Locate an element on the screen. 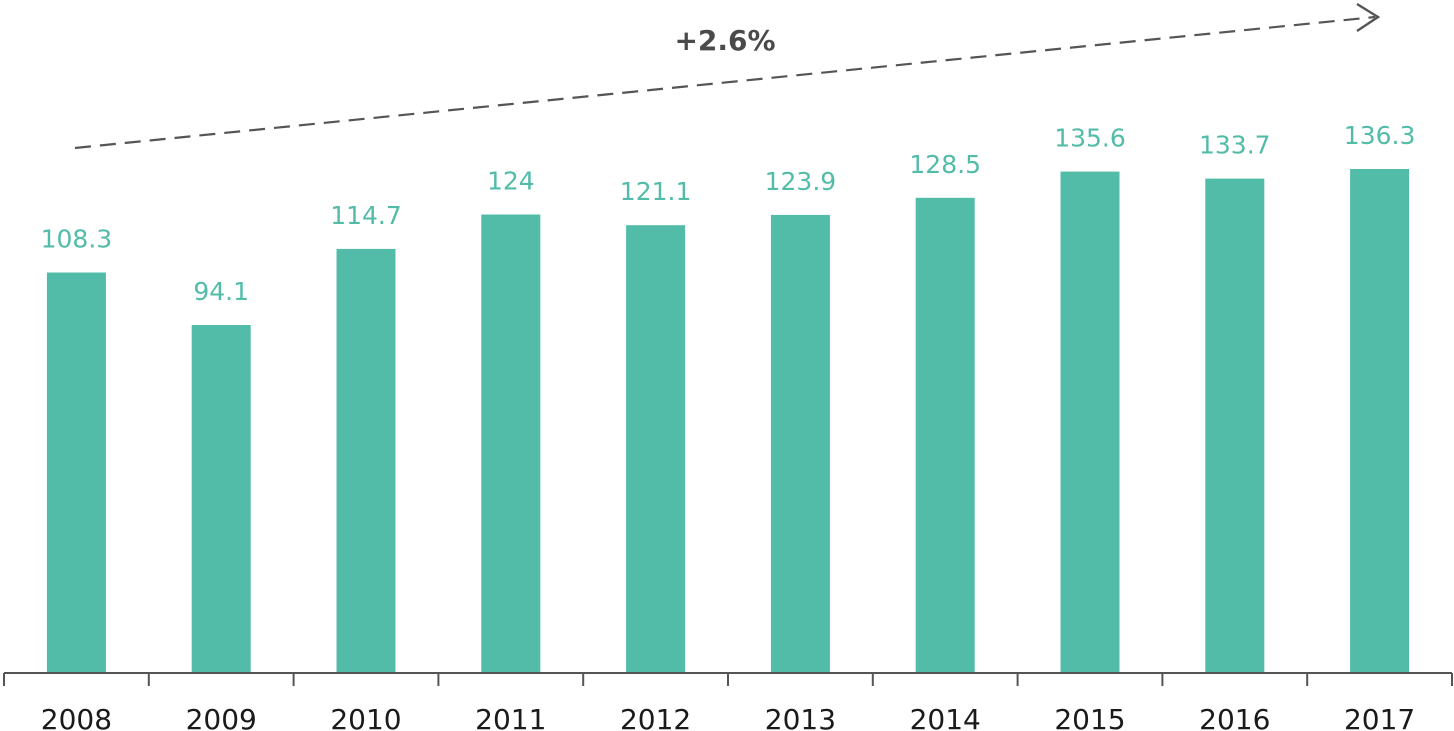 This screenshot has height=731, width=1454. value-label-2011: 124 is located at coordinates (511, 181).